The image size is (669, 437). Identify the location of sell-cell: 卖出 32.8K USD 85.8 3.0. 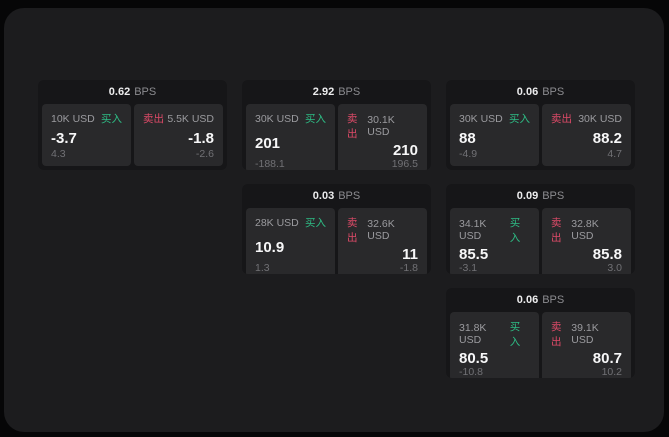
(586, 241).